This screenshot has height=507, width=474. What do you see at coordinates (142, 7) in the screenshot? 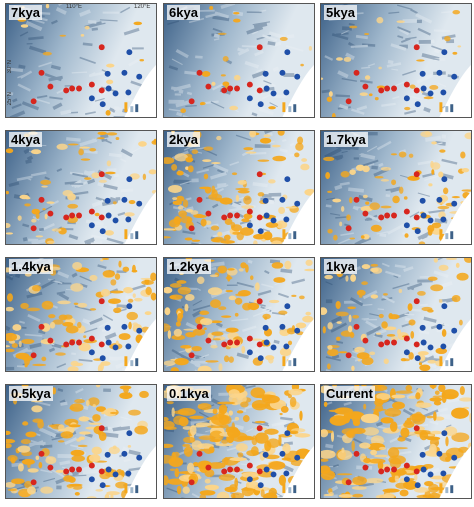
I see `longitude-label: 120°E` at bounding box center [142, 7].